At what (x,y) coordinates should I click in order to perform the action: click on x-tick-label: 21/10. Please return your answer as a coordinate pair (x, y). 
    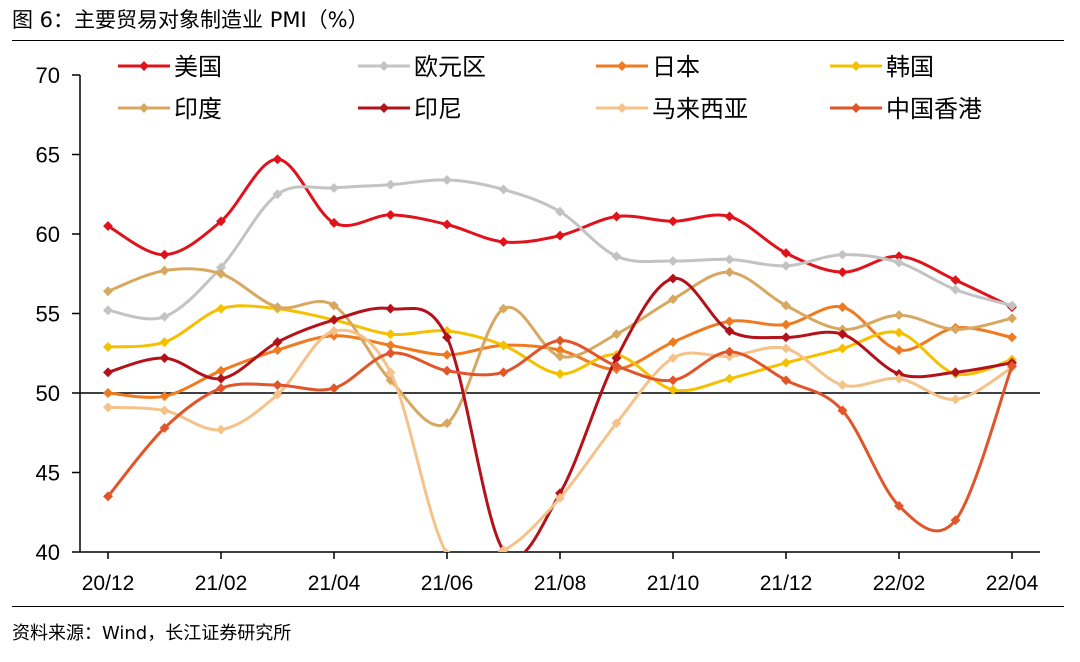
    Looking at the image, I should click on (673, 583).